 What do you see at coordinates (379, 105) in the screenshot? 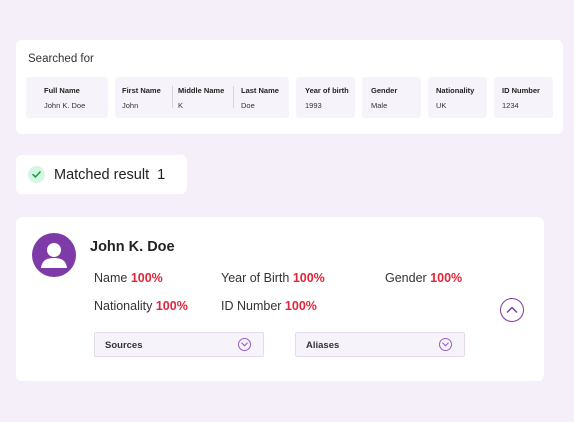
I see `field-value: Male` at bounding box center [379, 105].